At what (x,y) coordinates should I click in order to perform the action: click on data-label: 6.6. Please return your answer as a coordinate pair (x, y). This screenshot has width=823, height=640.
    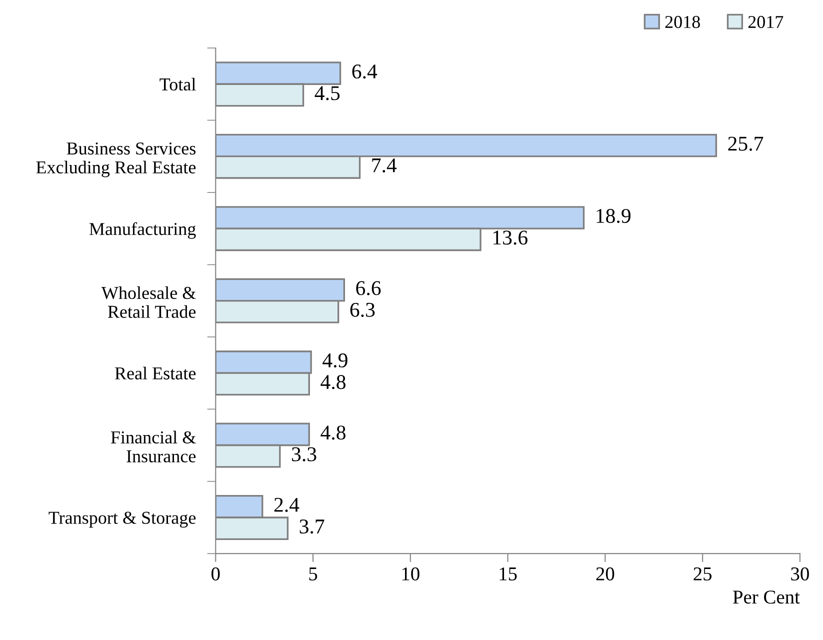
    Looking at the image, I should click on (368, 288).